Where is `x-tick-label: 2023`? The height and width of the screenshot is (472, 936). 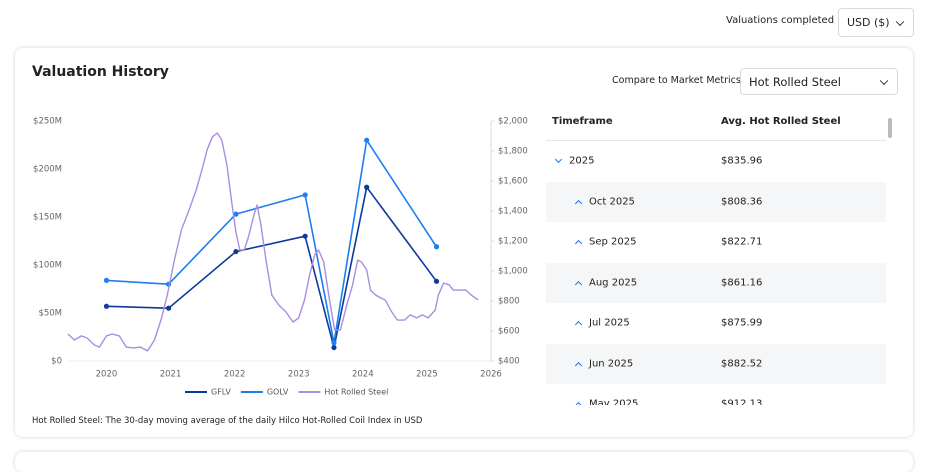
x-tick-label: 2023 is located at coordinates (299, 375).